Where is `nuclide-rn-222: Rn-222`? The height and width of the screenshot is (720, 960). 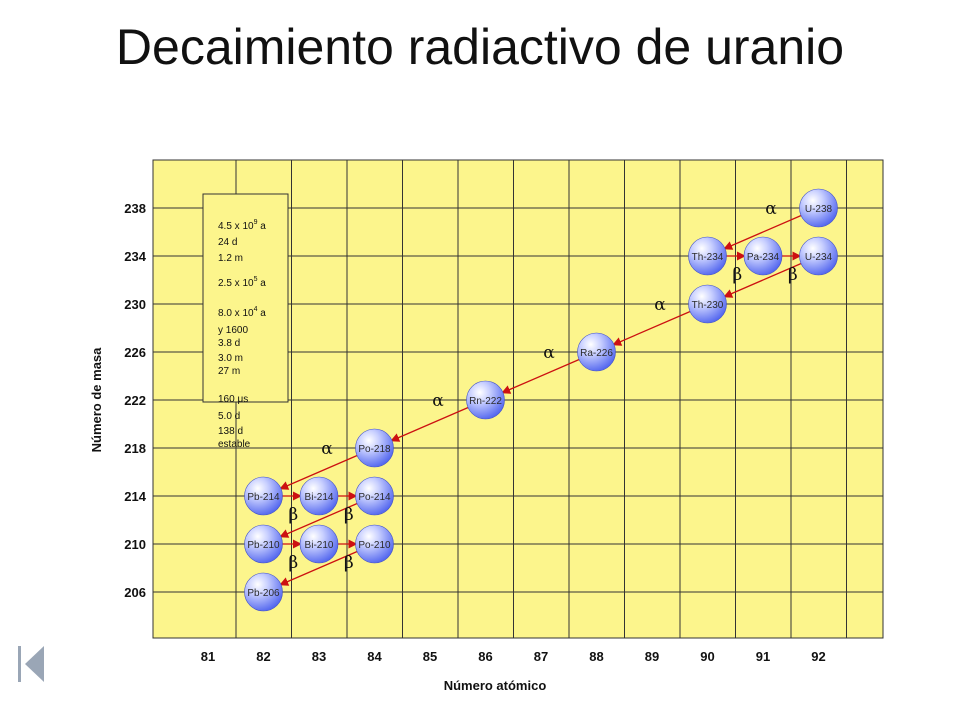 nuclide-rn-222: Rn-222 is located at coordinates (485, 400).